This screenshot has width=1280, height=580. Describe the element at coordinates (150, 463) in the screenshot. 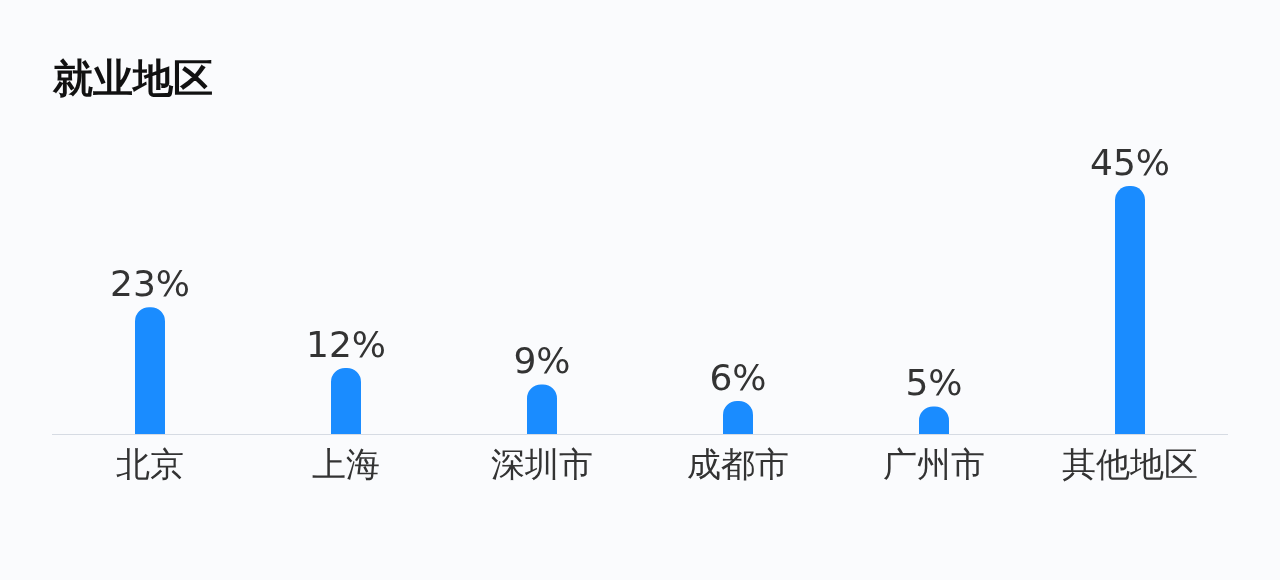

I see `x-tick-label: 北京` at that location.